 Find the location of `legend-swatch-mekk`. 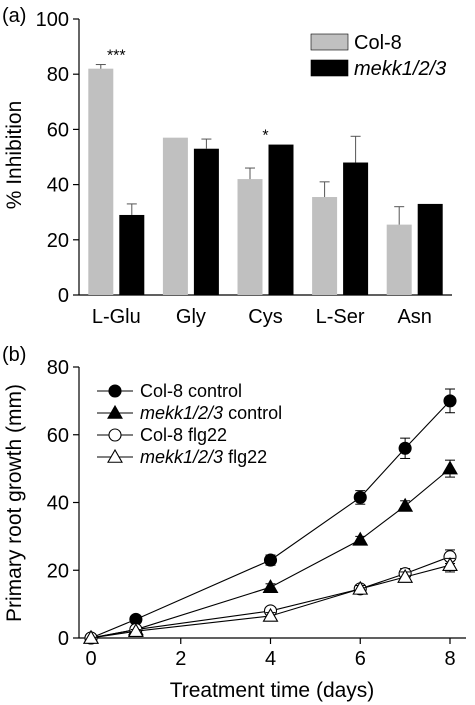

legend-swatch-mekk is located at coordinates (329, 68).